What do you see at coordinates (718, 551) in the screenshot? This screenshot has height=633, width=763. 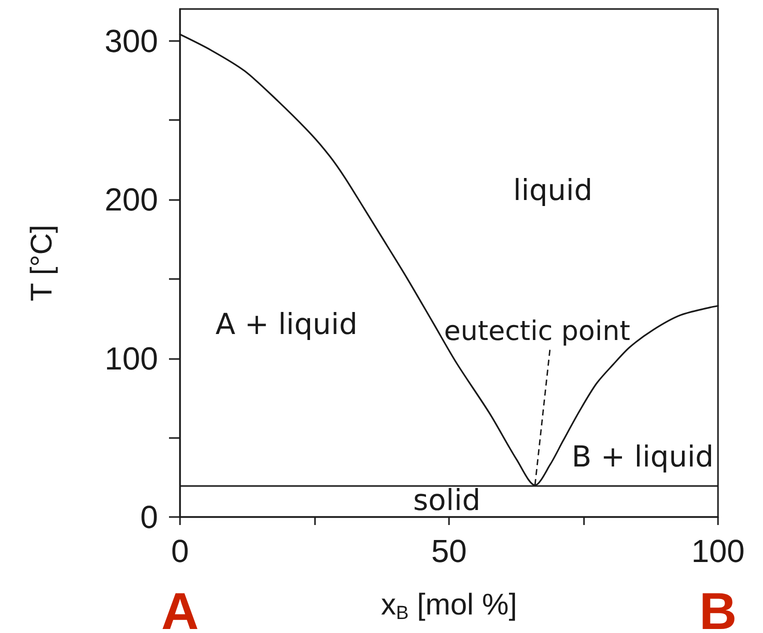 I see `x-tick-label: 100` at bounding box center [718, 551].